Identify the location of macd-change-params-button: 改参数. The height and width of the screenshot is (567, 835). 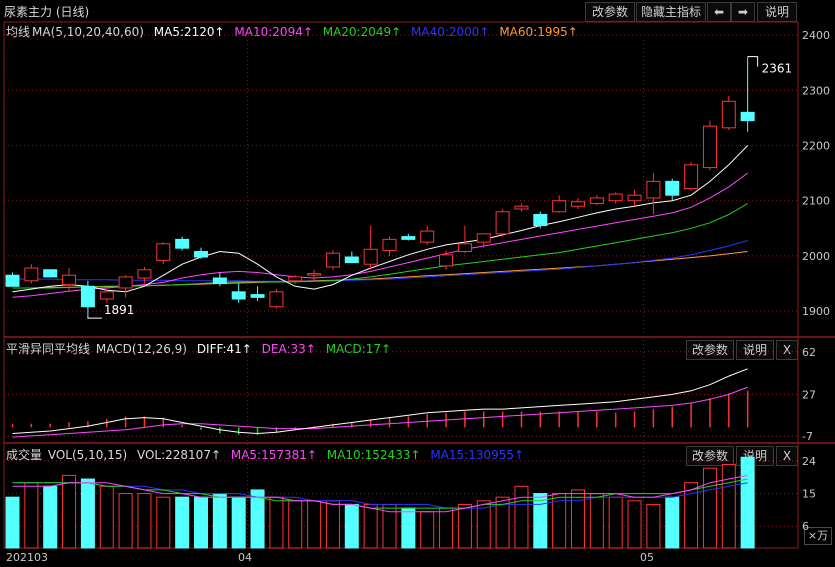
(710, 350).